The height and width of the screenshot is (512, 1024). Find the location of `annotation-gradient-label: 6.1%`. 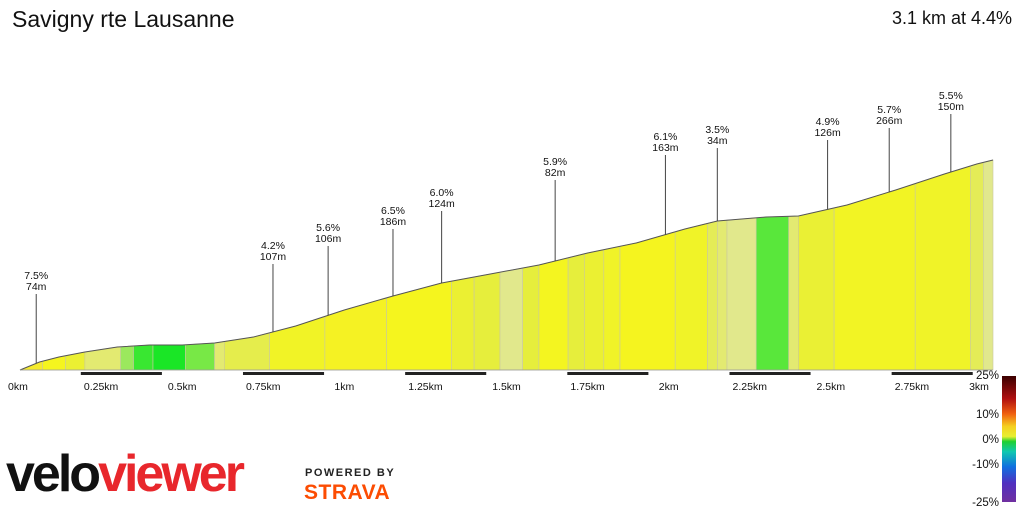

annotation-gradient-label: 6.1% is located at coordinates (665, 137).